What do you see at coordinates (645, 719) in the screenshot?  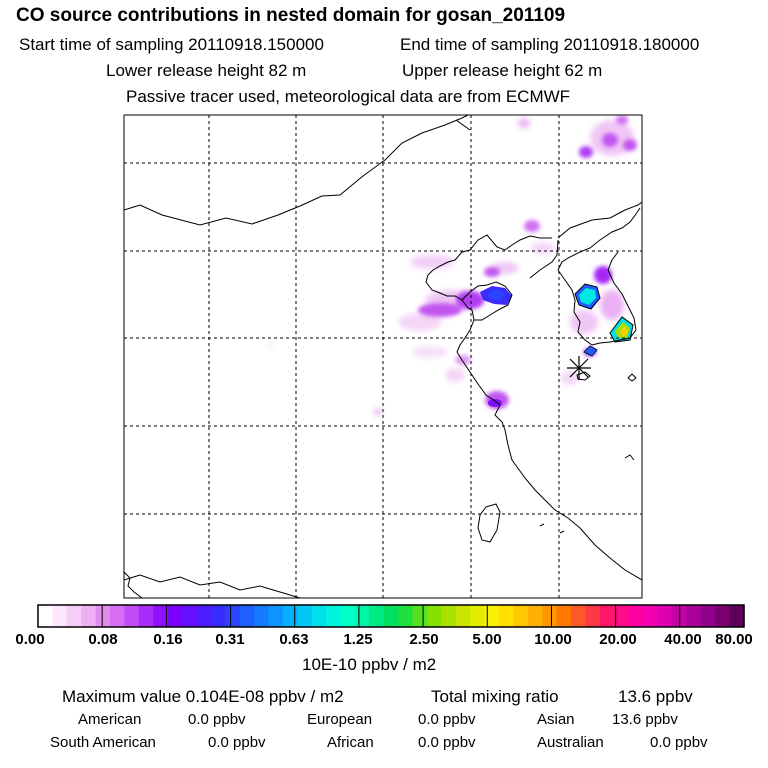 I see `source-value: 13.6 ppbv` at bounding box center [645, 719].